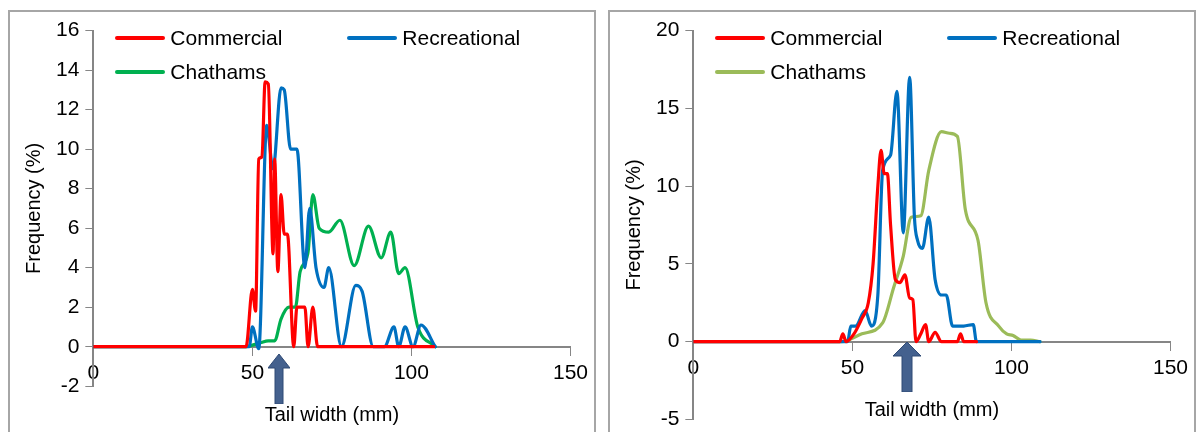 The width and height of the screenshot is (1199, 432). Describe the element at coordinates (68, 29) in the screenshot. I see `y-tick-label: 16` at that location.